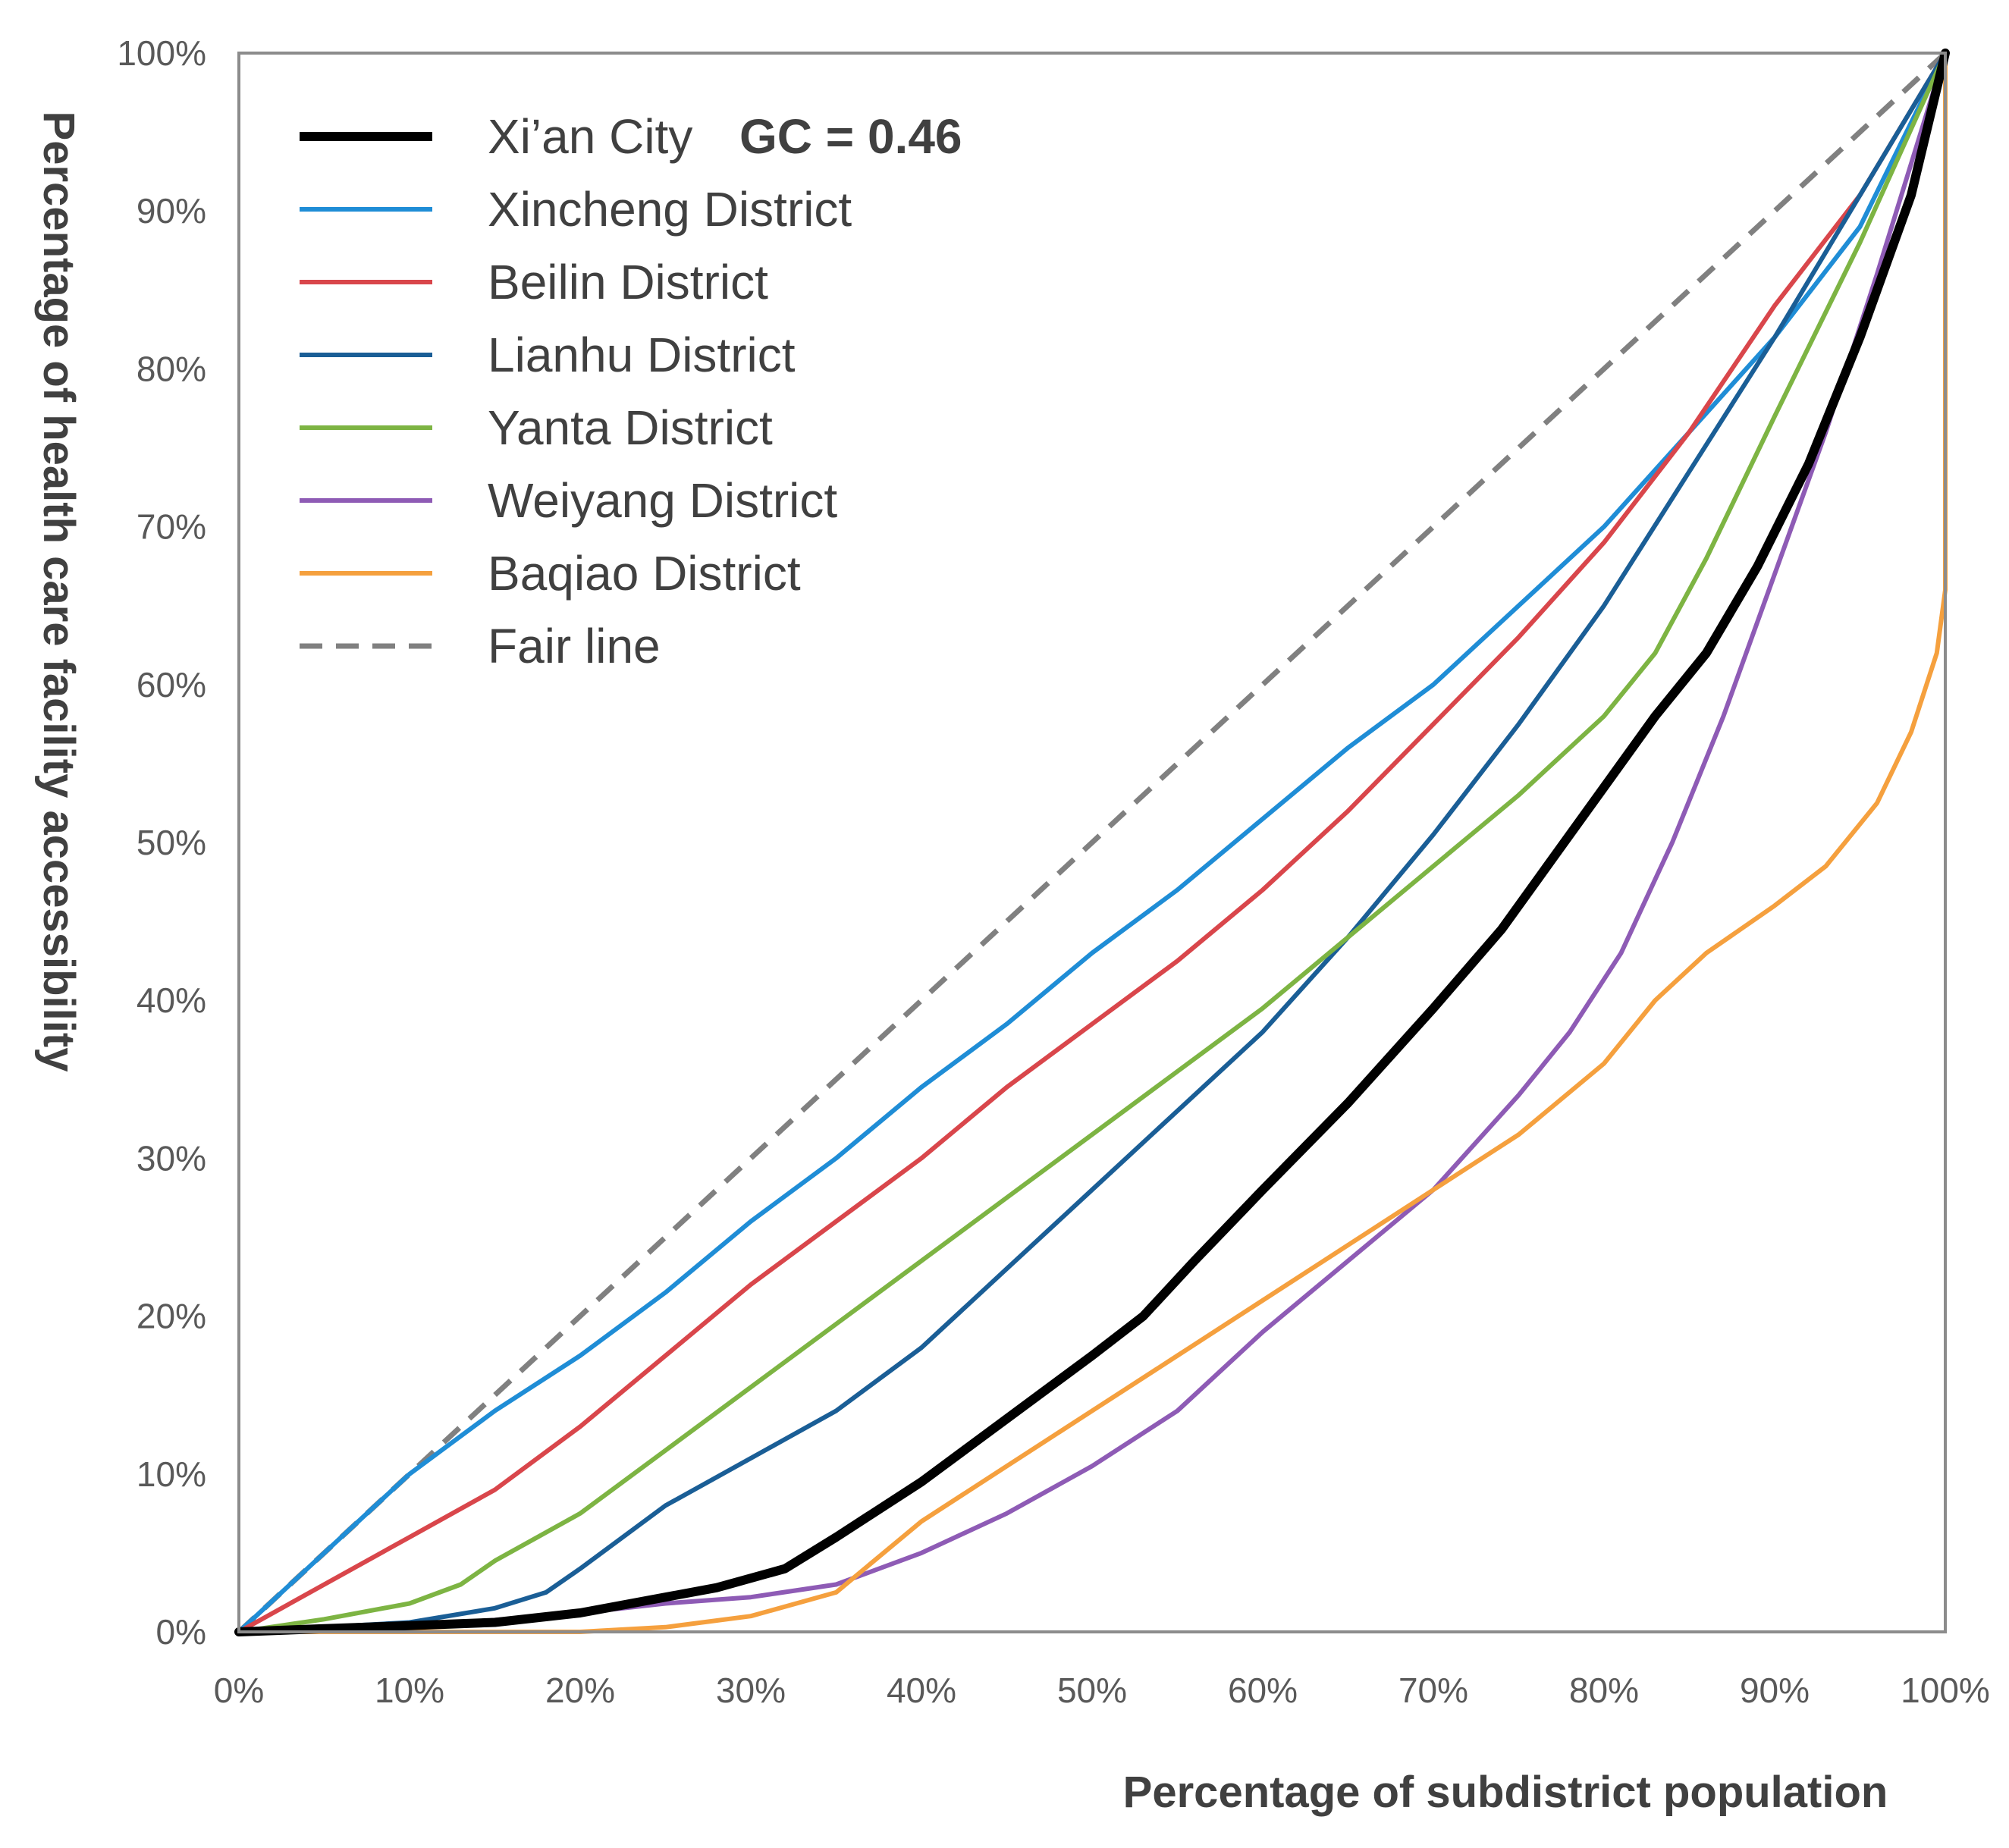 The width and height of the screenshot is (2009, 1848). What do you see at coordinates (644, 573) in the screenshot?
I see `legend-label-baqiao-district: Baqiao District` at bounding box center [644, 573].